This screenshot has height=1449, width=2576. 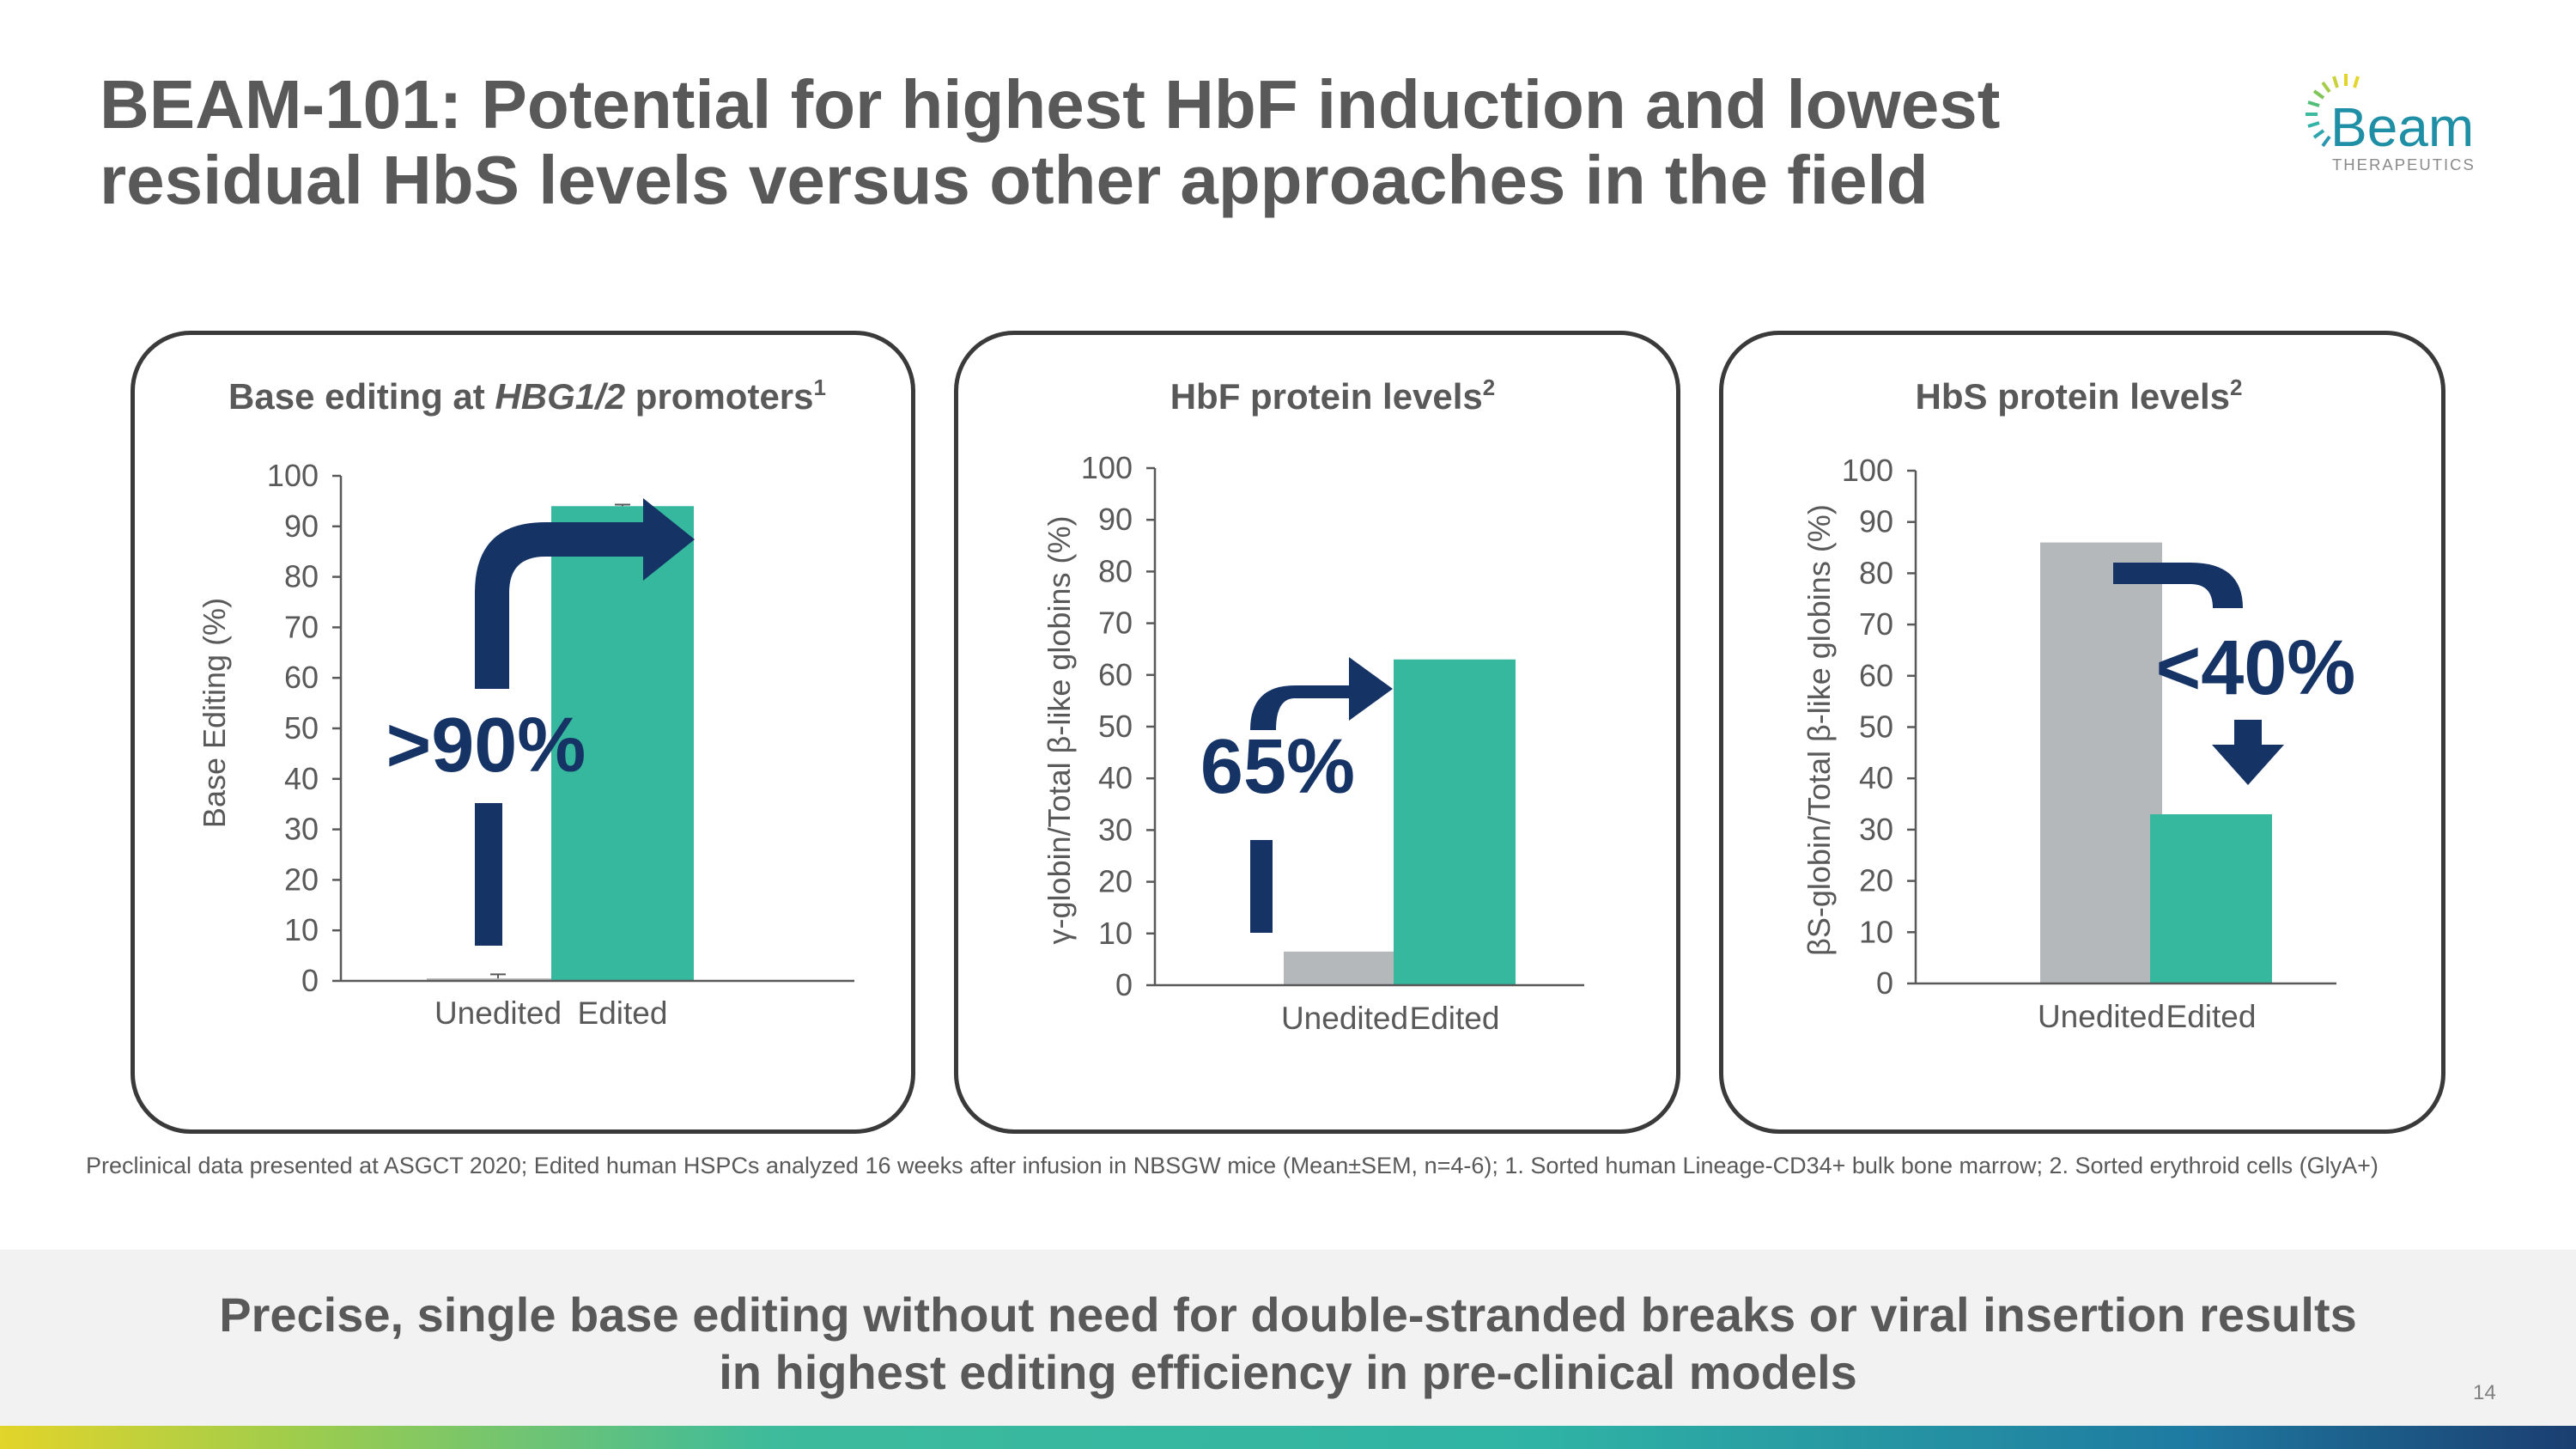 I want to click on chart-2-tick-label: 70, so click(x=1115, y=623).